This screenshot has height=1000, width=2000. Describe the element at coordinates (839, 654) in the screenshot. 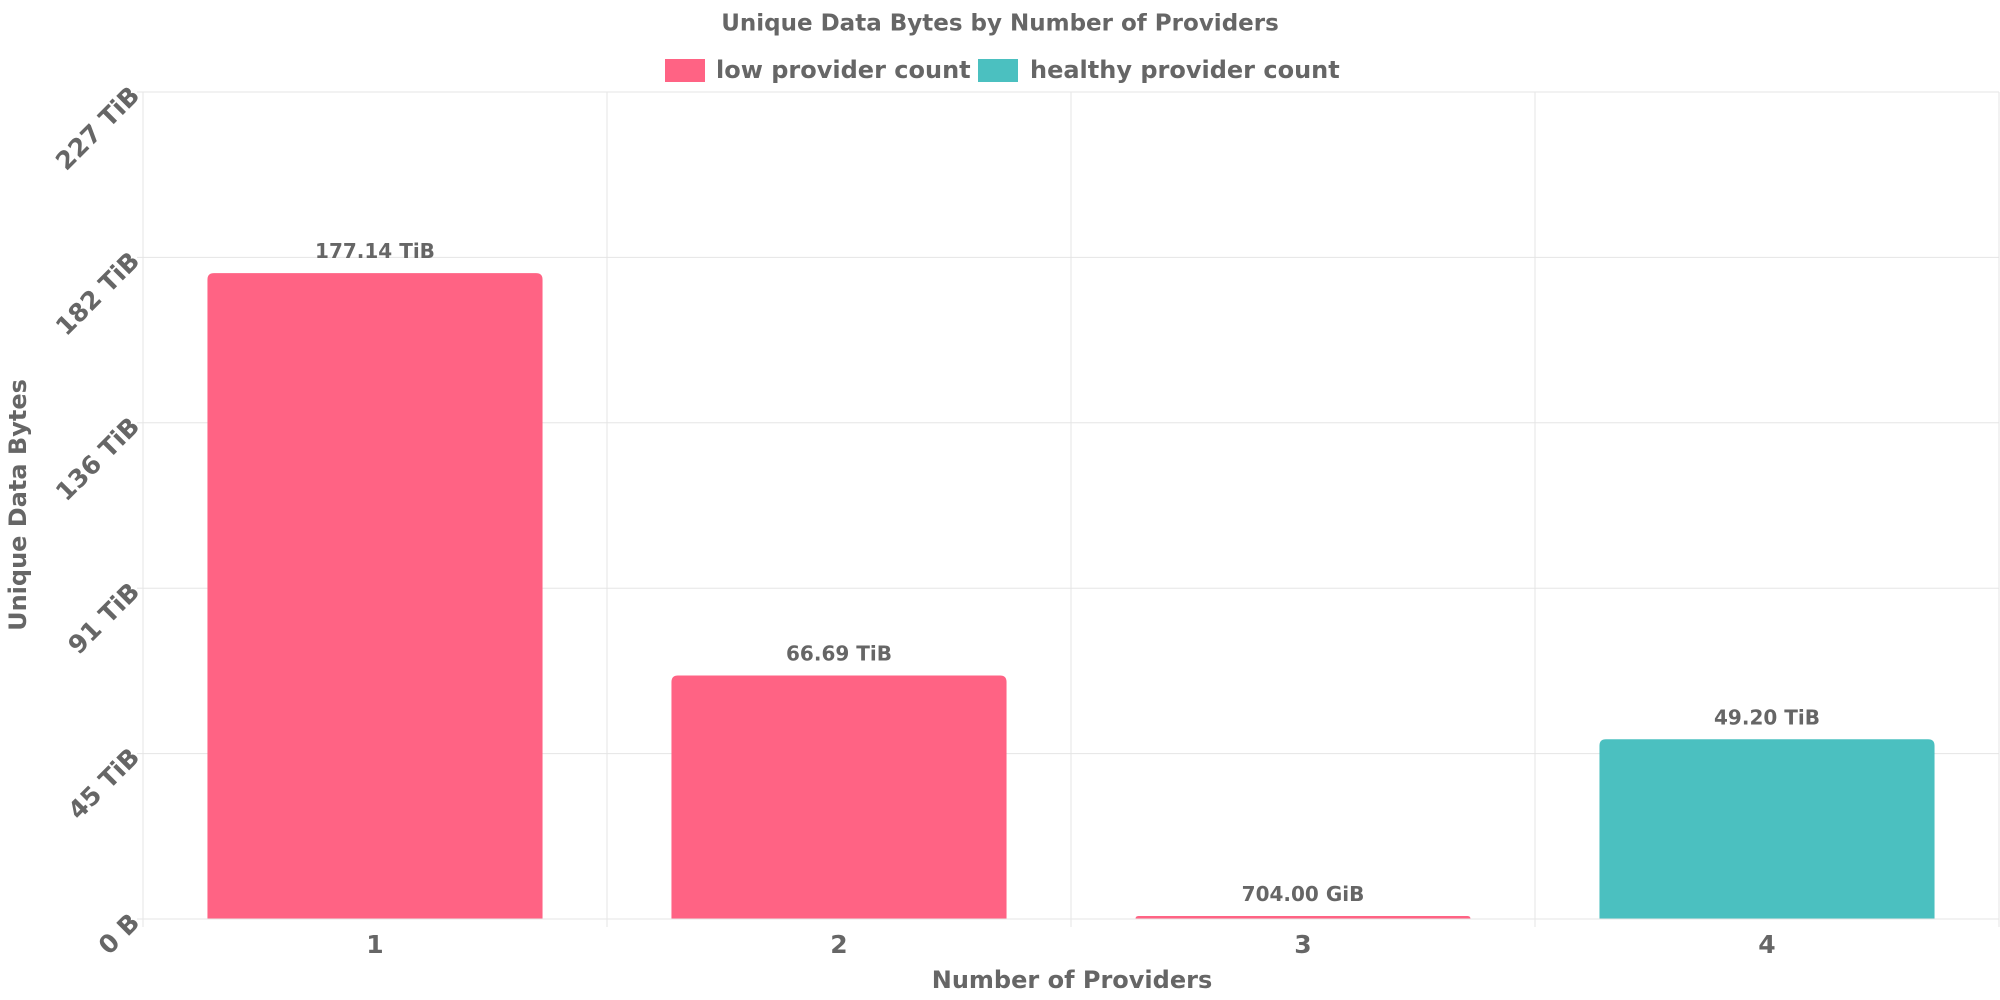

I see `value-label: 66.69 TiB` at that location.